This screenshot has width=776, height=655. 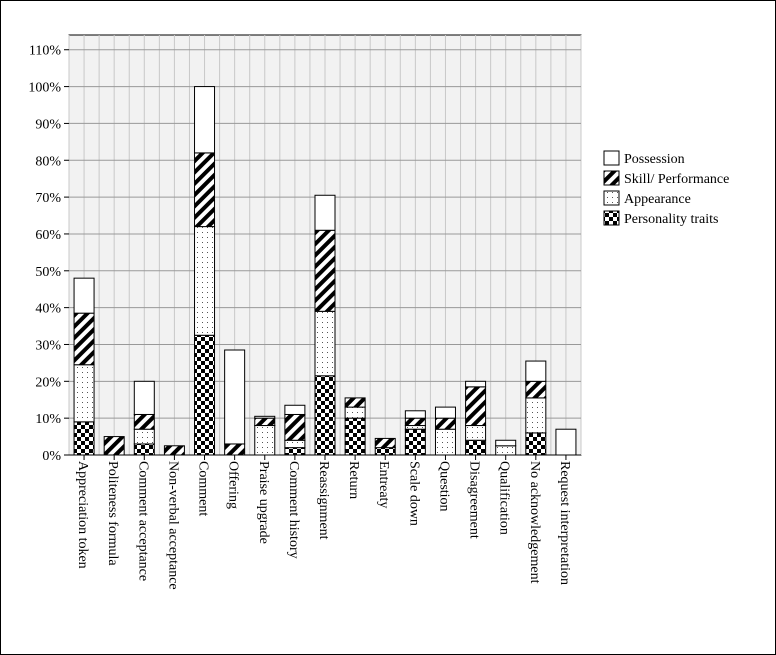 What do you see at coordinates (48, 198) in the screenshot?
I see `y-tick-label: 70%` at bounding box center [48, 198].